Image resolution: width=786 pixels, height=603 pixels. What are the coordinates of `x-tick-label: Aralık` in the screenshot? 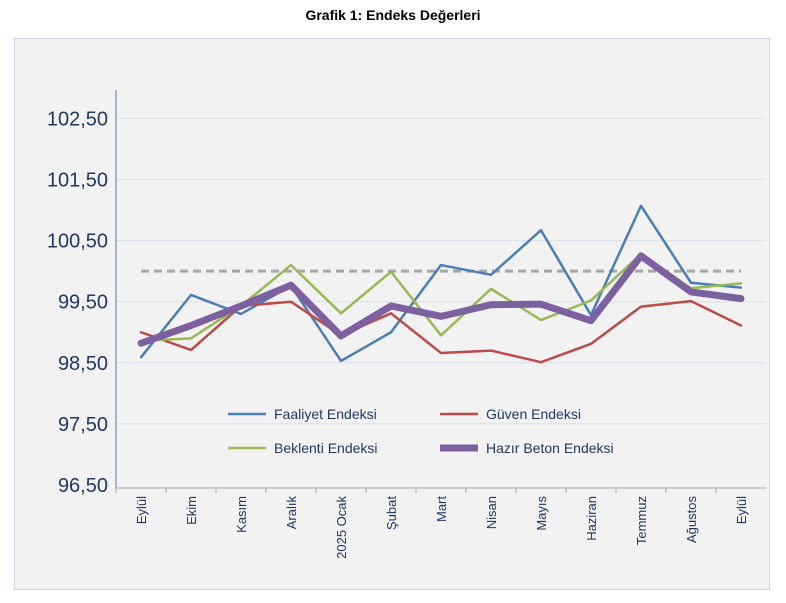 It's located at (291, 513).